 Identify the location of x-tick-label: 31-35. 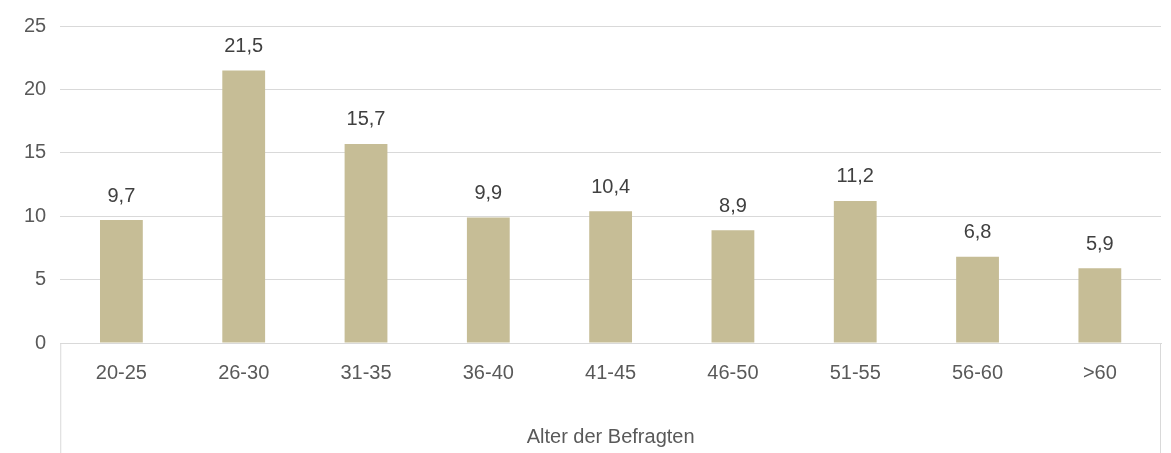
(366, 371).